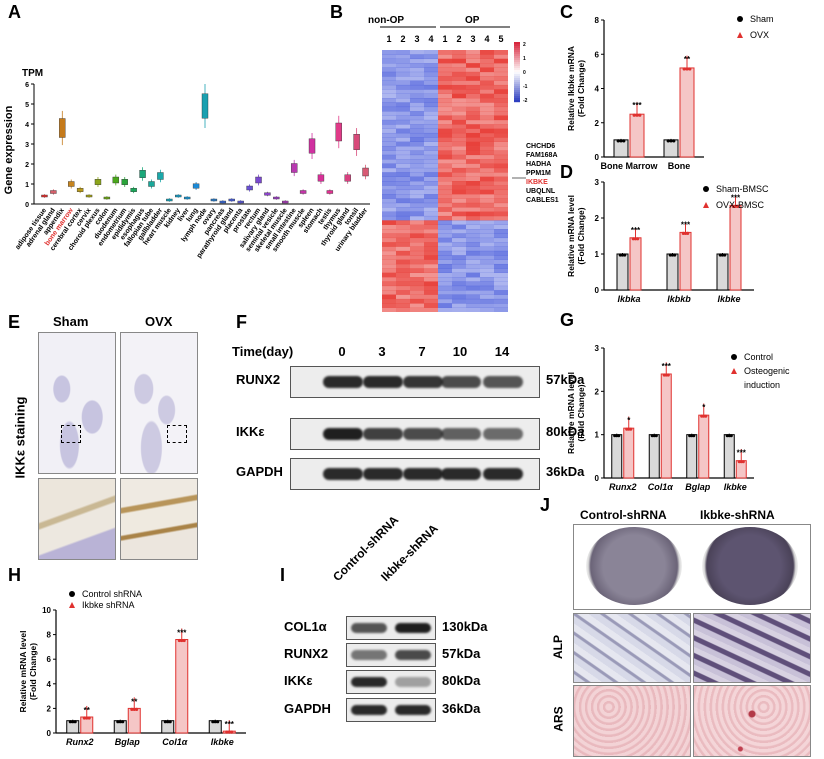 The width and height of the screenshot is (824, 759). I want to click on time-point: 0, so click(342, 351).